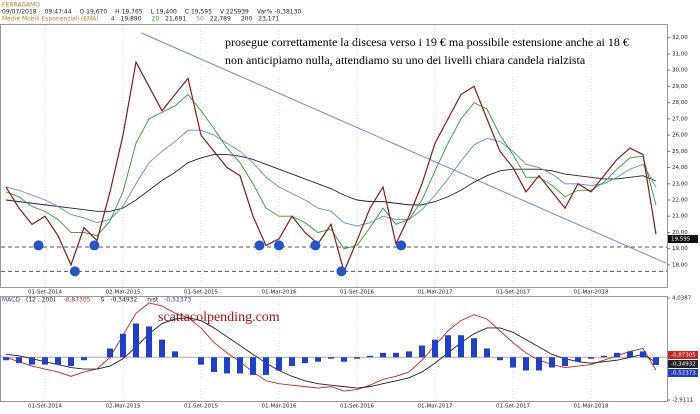  Describe the element at coordinates (129, 12) in the screenshot. I see `info-item: H 19,765` at that location.